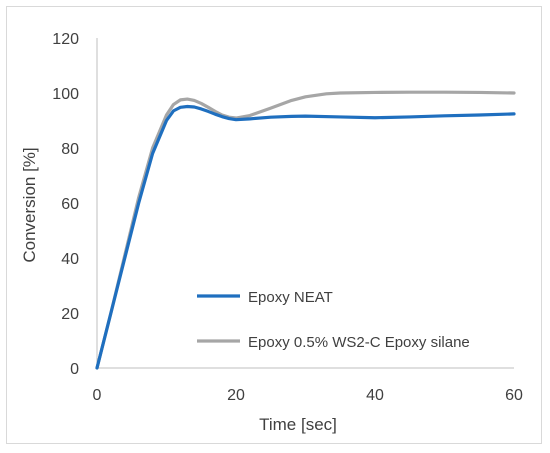 The height and width of the screenshot is (453, 550). I want to click on x-tick-label: 60, so click(514, 395).